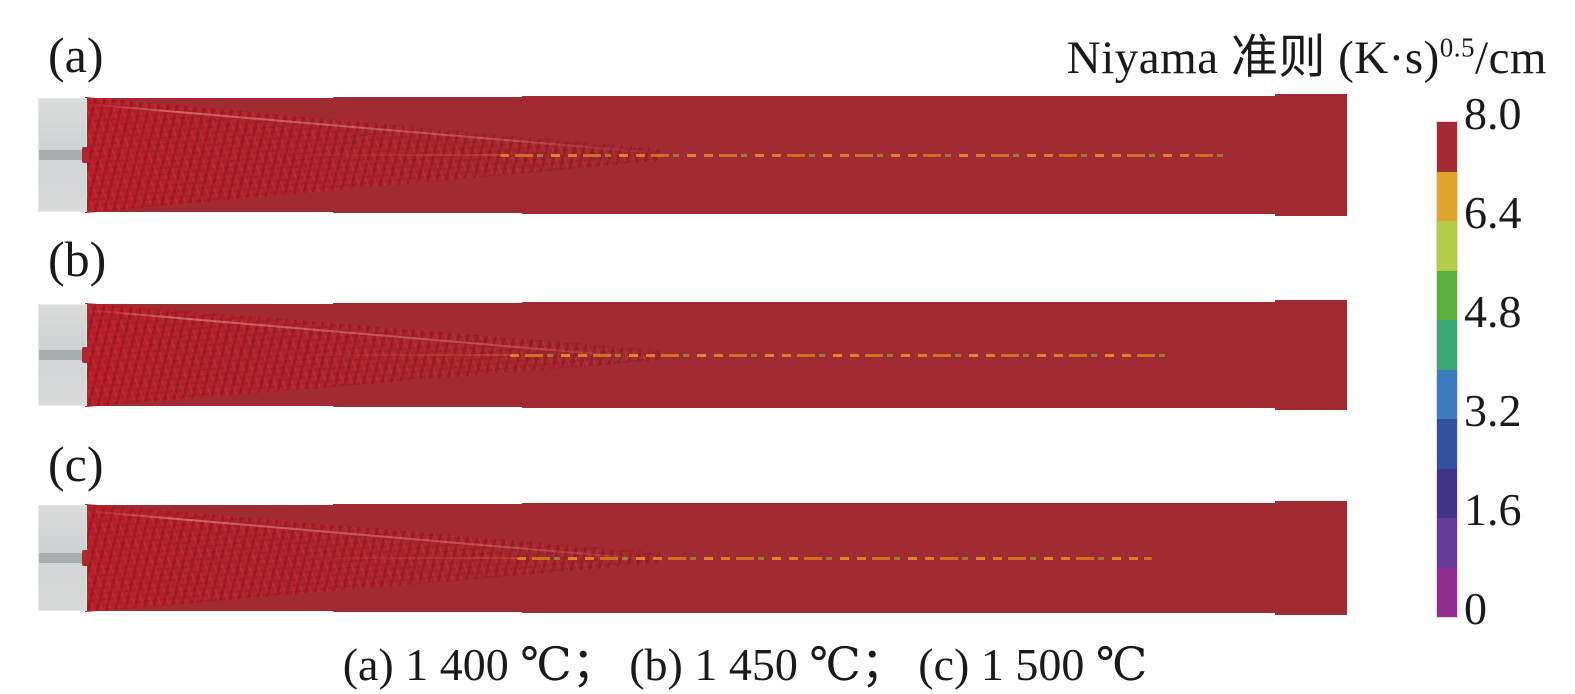  I want to click on colorbar-title: Niyama 准则 (K·s)0.5/cm, so click(1307, 52).